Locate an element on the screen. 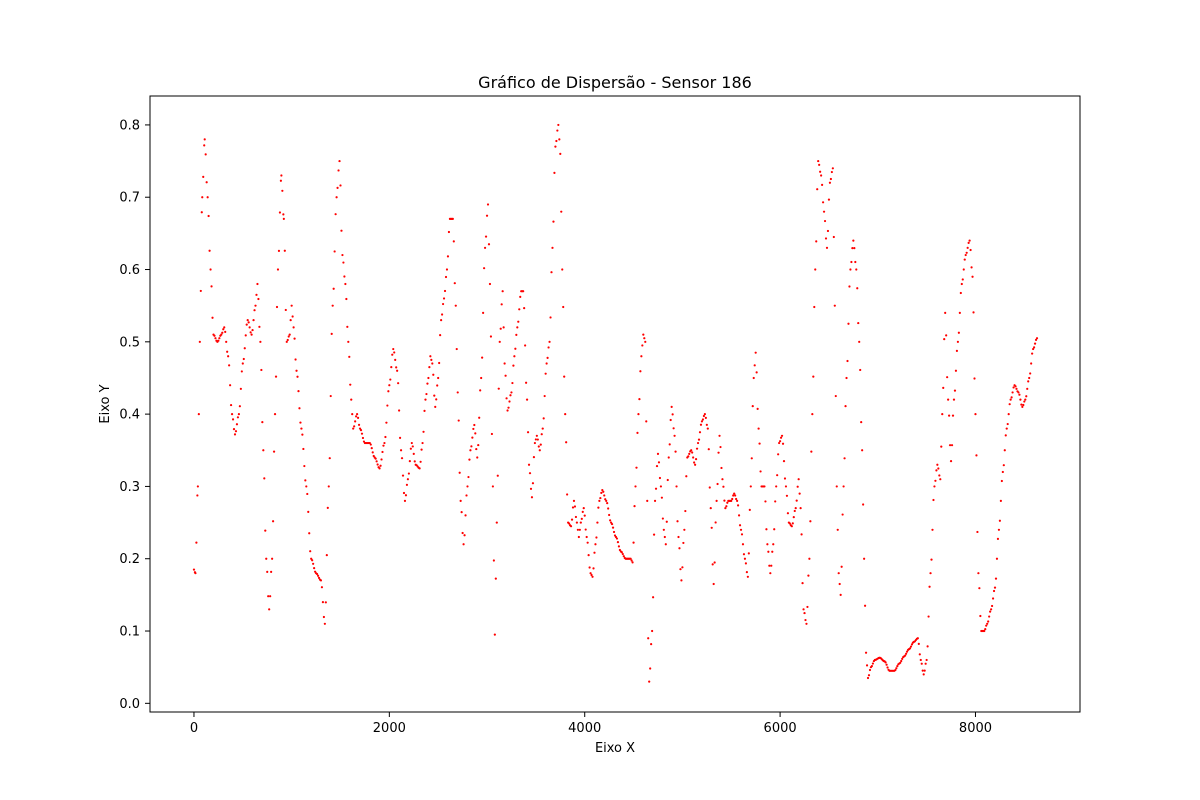  x-axis-ticks: 0 2000 4000 6000 8000 is located at coordinates (591, 724).